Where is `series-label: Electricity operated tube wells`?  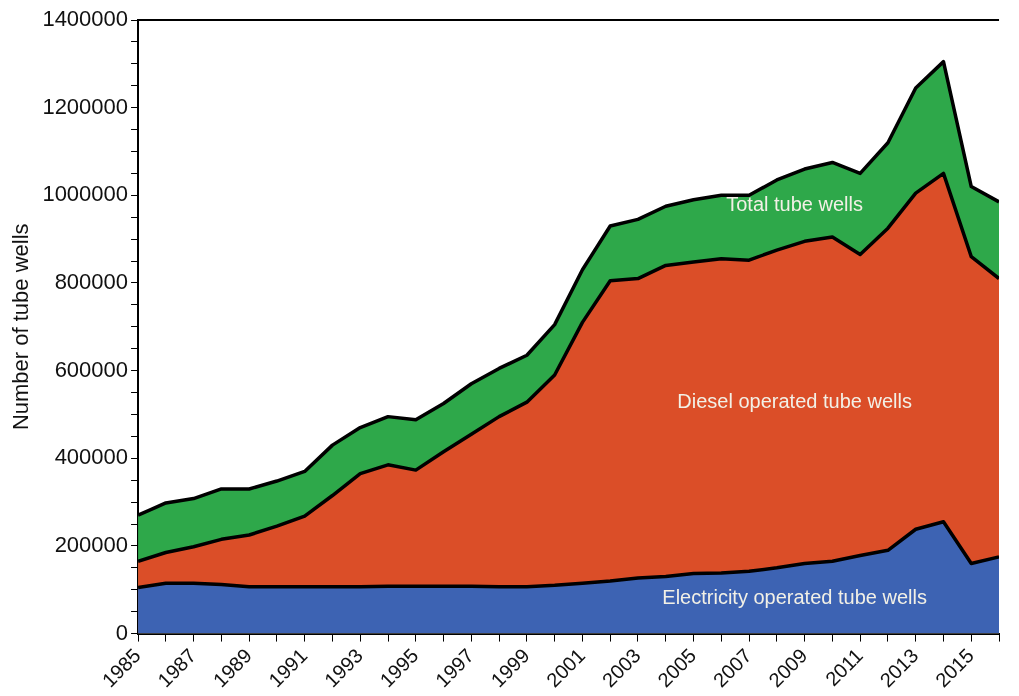
series-label: Electricity operated tube wells is located at coordinates (794, 597).